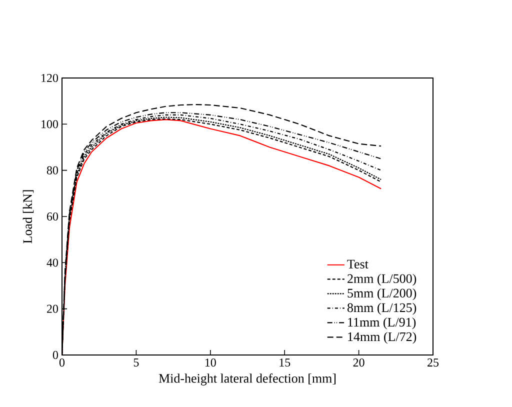 The image size is (512, 407). Describe the element at coordinates (52, 308) in the screenshot. I see `y-tick-label: 20` at that location.